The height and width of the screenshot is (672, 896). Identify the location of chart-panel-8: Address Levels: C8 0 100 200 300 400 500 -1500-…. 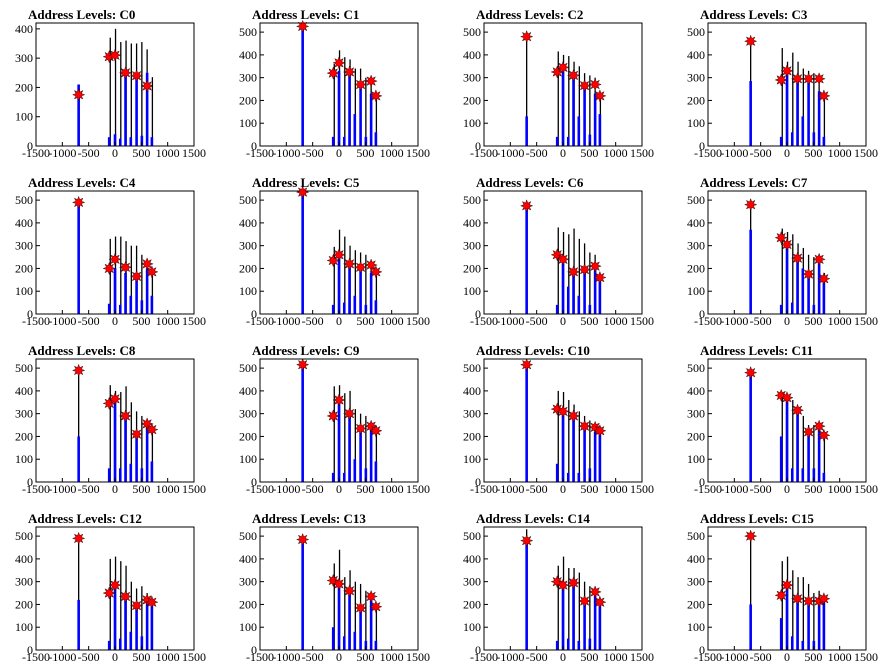
(112, 420).